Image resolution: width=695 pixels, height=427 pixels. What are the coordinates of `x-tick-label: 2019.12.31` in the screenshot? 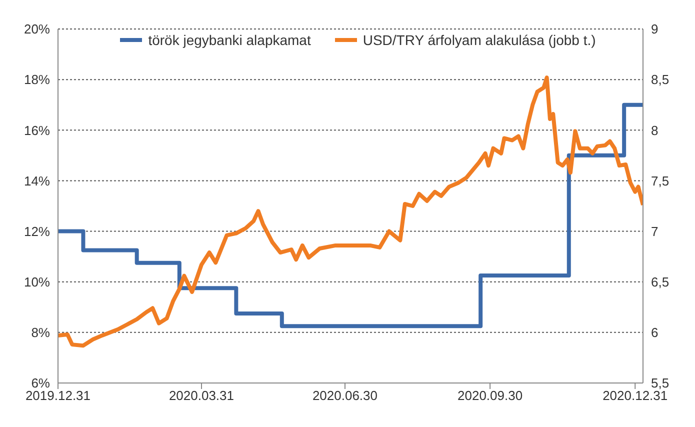 It's located at (58, 396).